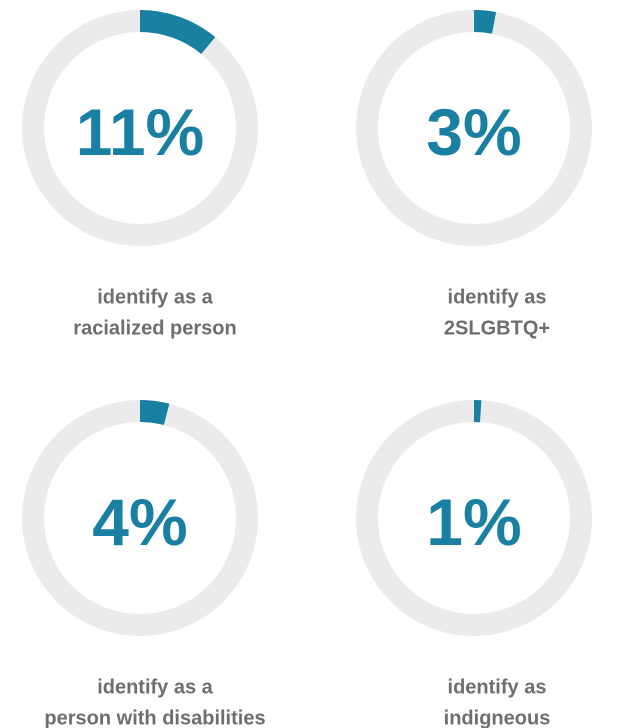 Image resolution: width=632 pixels, height=728 pixels. What do you see at coordinates (154, 328) in the screenshot?
I see `caption: racialized person` at bounding box center [154, 328].